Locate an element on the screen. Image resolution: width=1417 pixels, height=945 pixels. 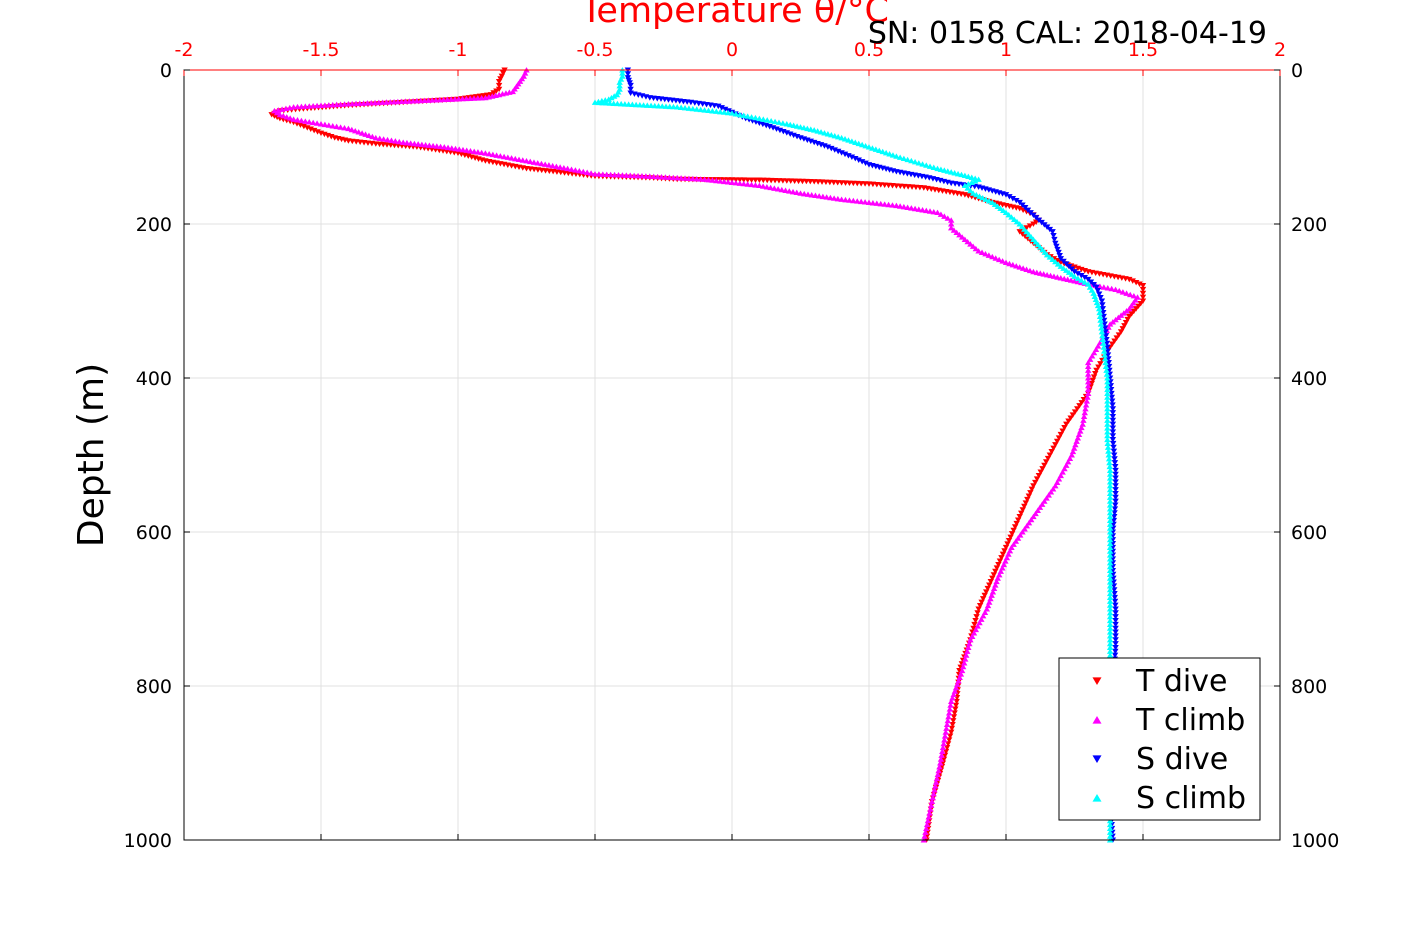
chart-title: Temperature θ/°C is located at coordinates (734, 15).